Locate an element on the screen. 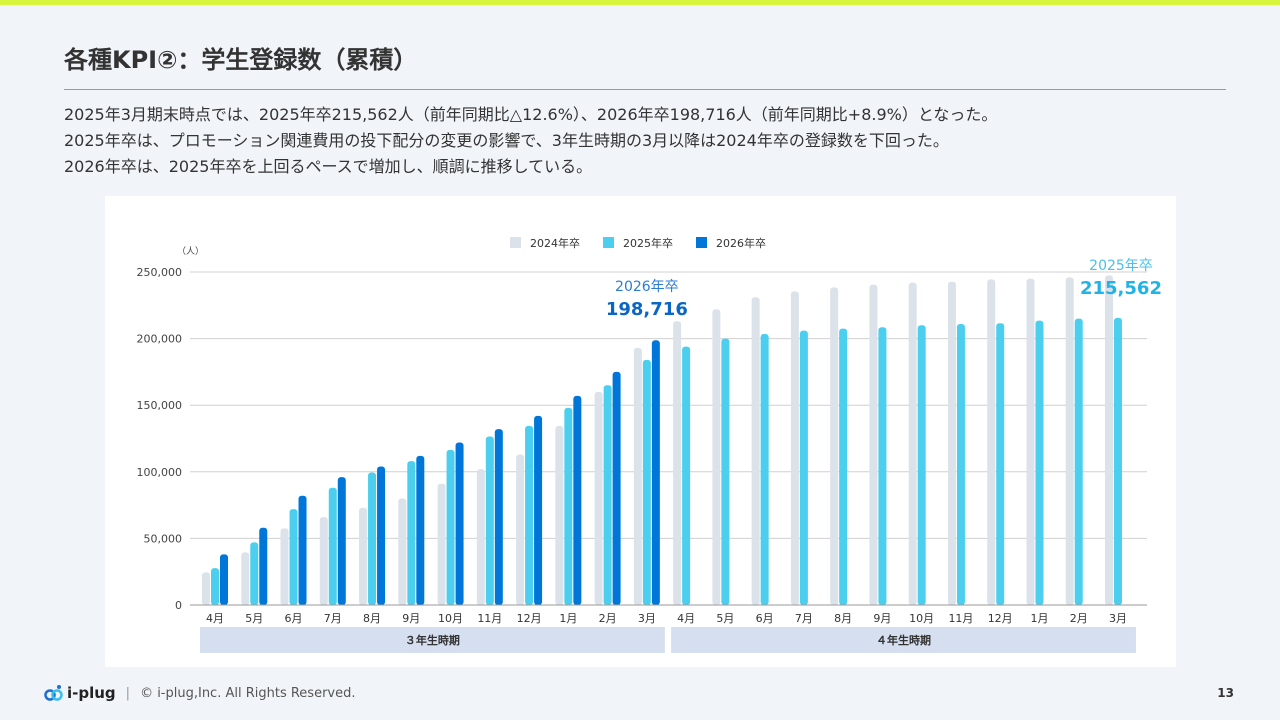 This screenshot has width=1280, height=720. page-title: 各種KPI②：学生登録数（累積） is located at coordinates (241, 60).